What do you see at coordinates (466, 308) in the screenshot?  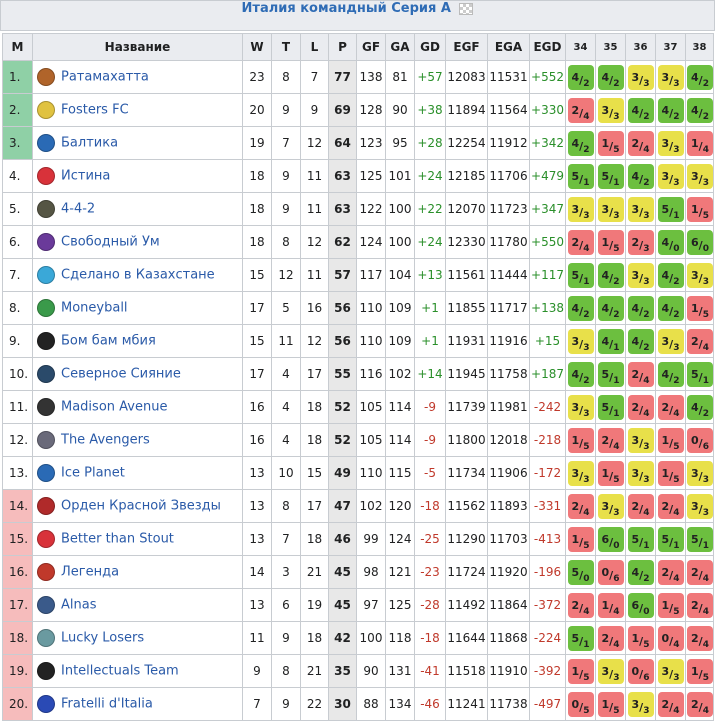 I see `egf-cell: 11855` at bounding box center [466, 308].